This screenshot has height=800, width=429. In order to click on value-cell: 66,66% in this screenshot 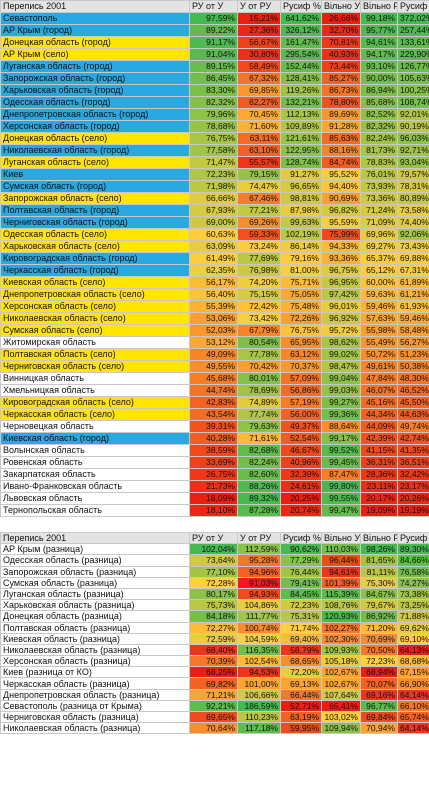, I will do `click(213, 198)`.